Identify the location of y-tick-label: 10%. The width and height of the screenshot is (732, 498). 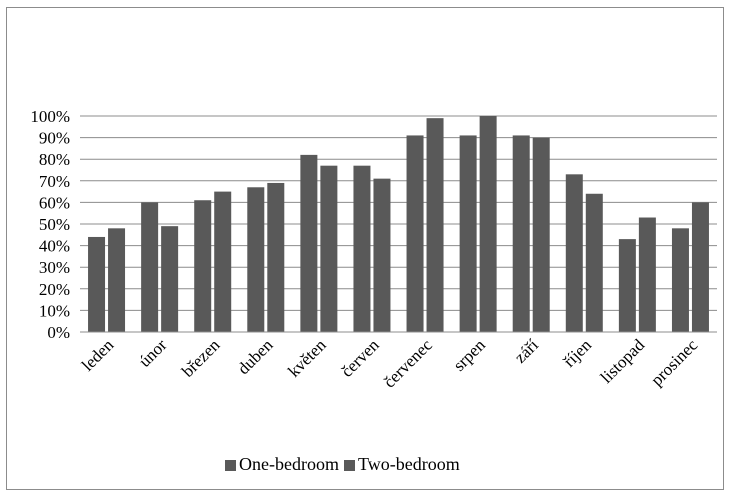
(54, 310).